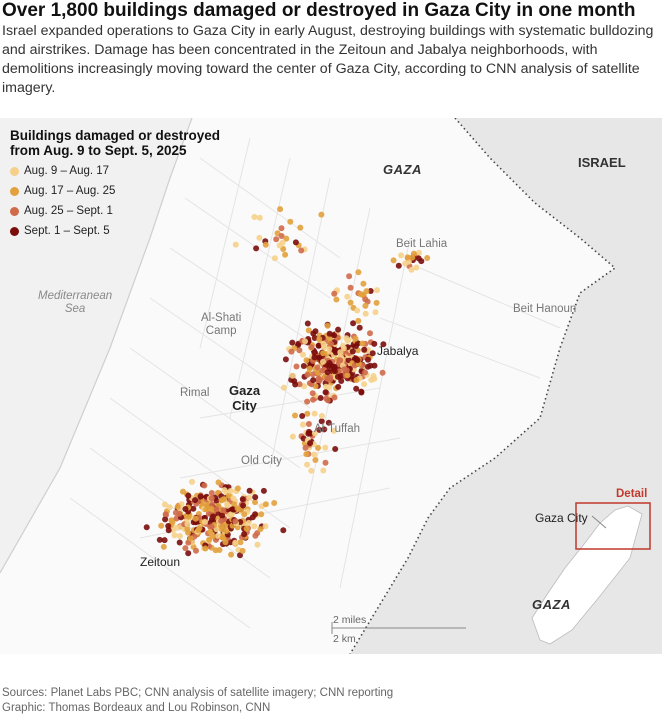  I want to click on inset-gaza-label: GAZA, so click(551, 604).